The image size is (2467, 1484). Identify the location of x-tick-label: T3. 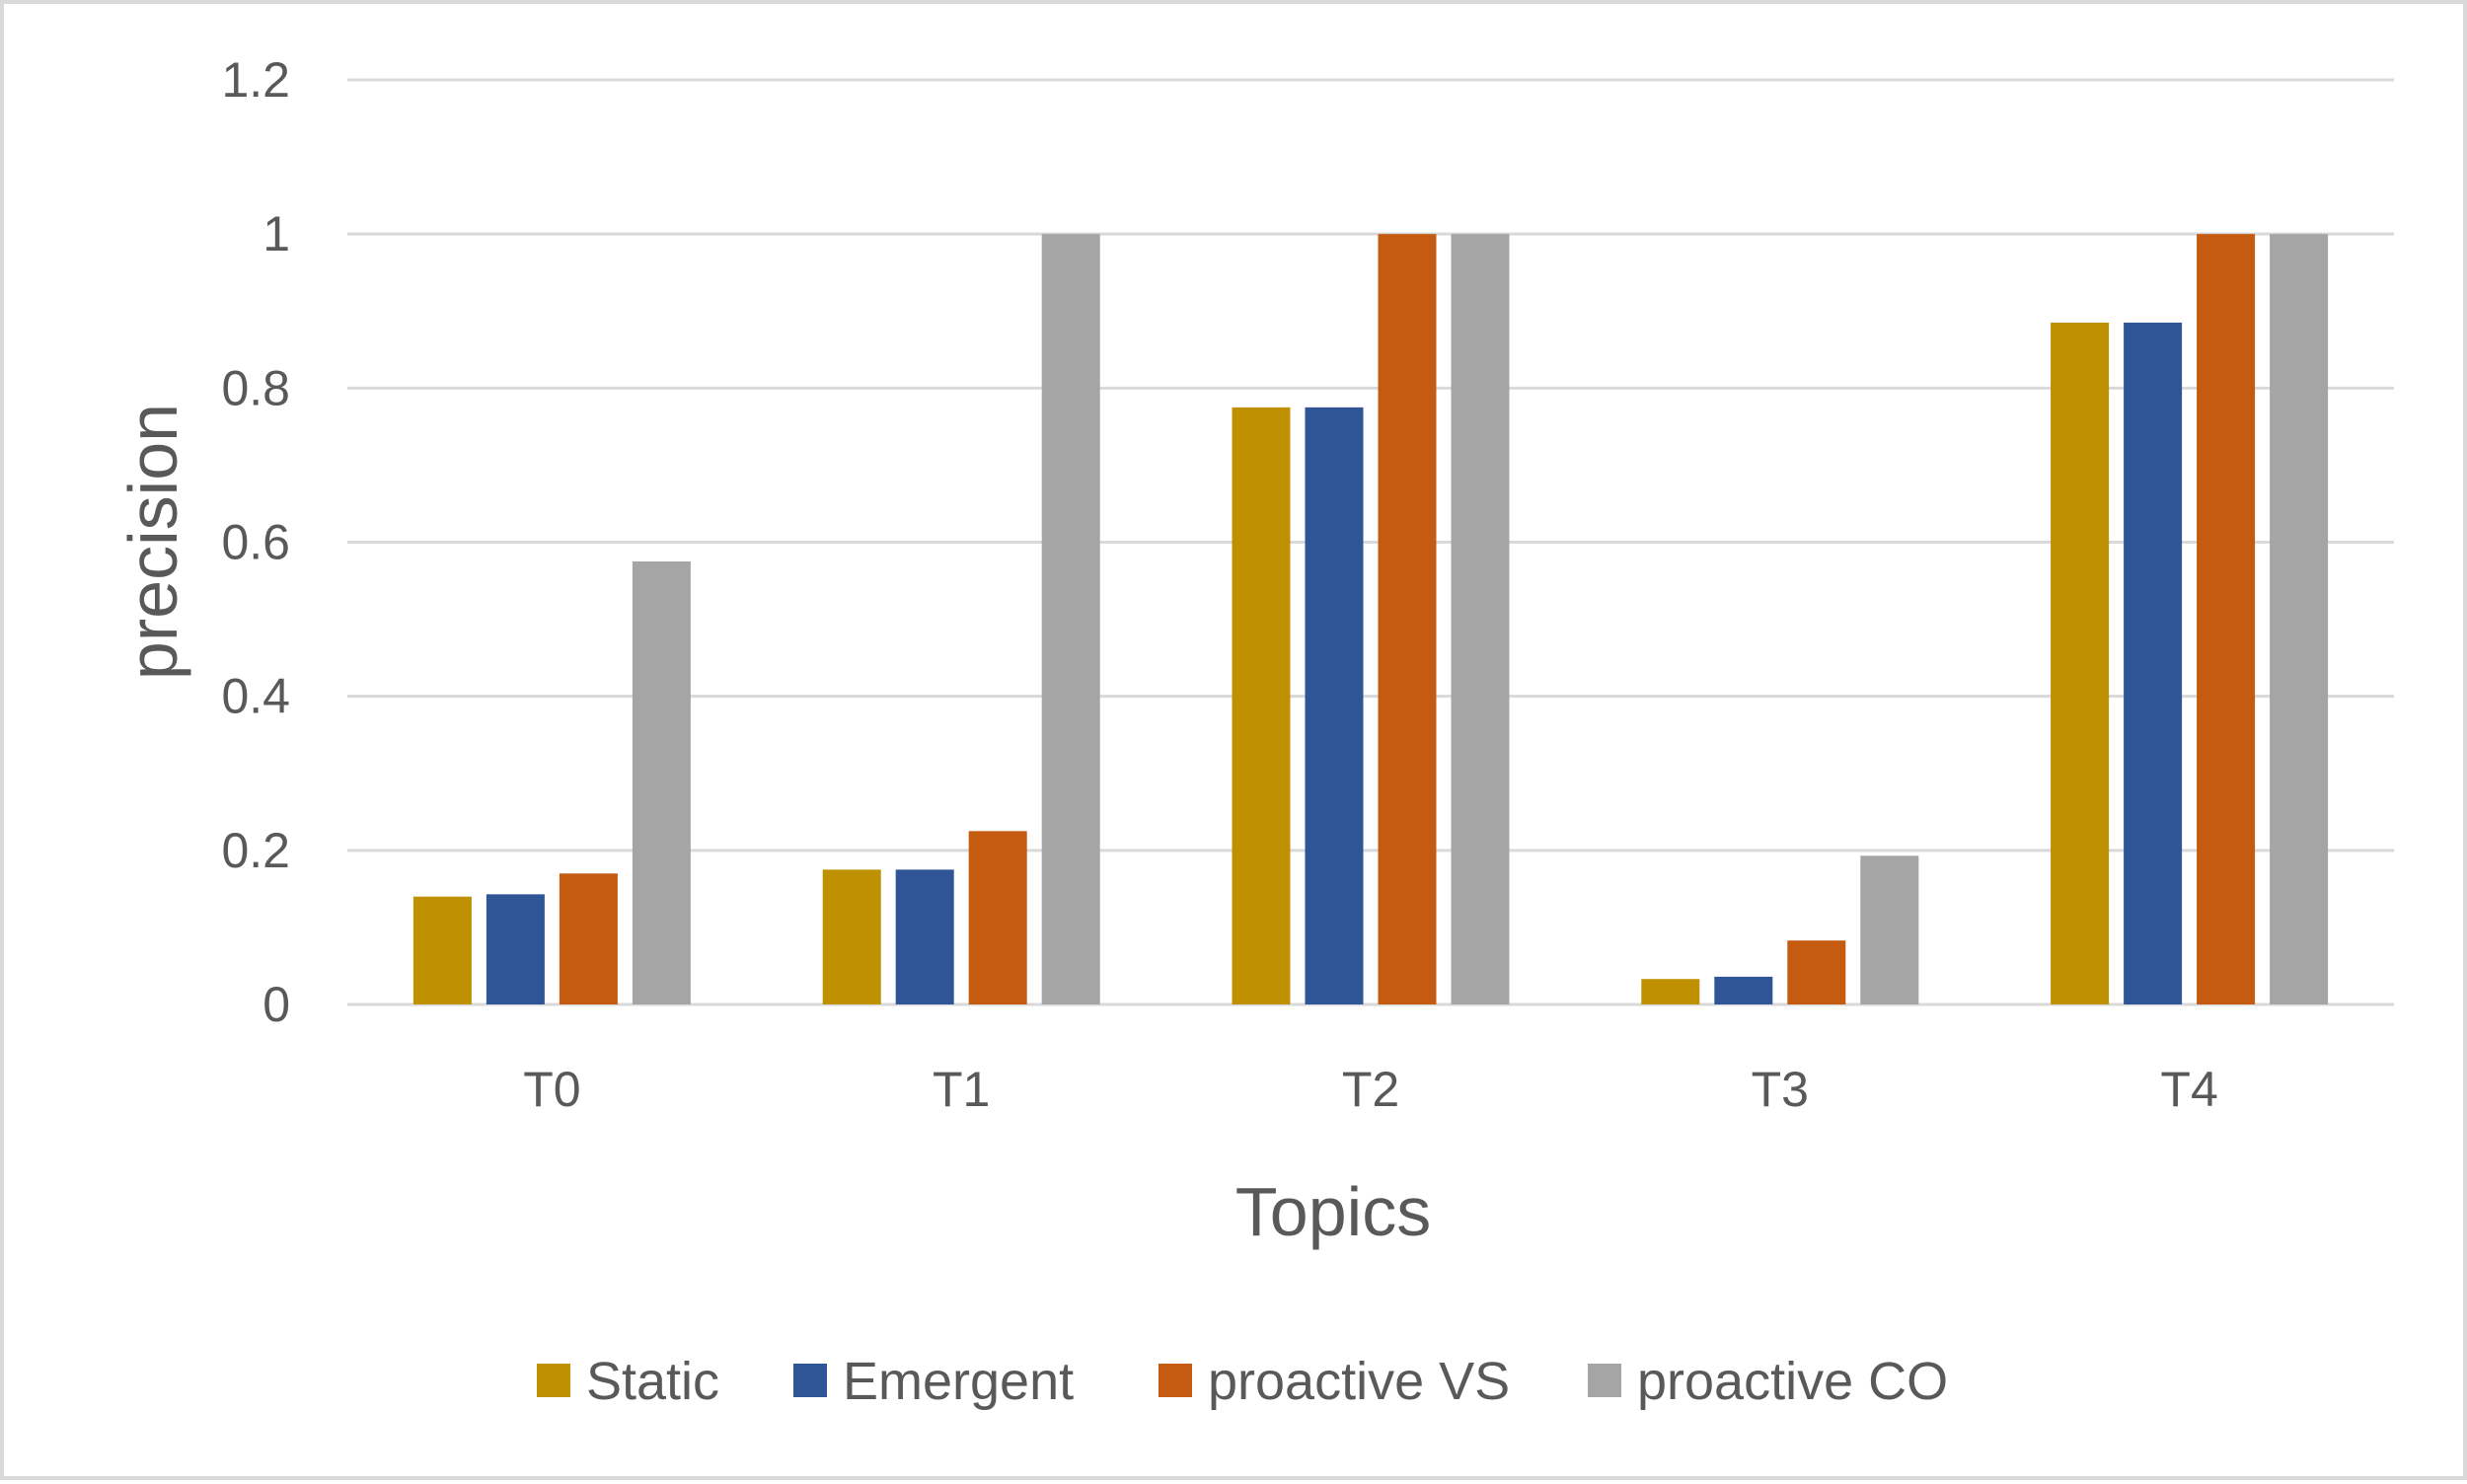
(1780, 1089).